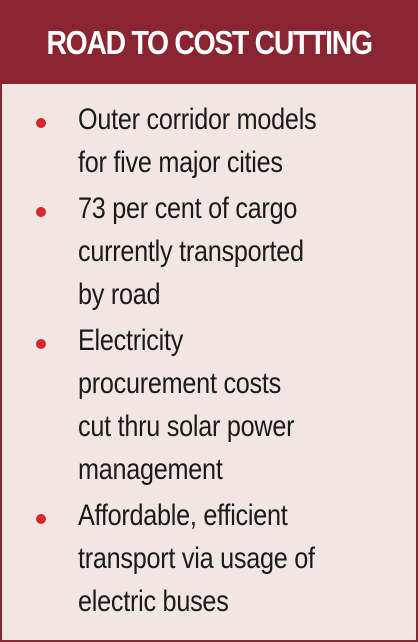 This screenshot has width=418, height=642. Describe the element at coordinates (180, 162) in the screenshot. I see `bullet-text: for five major cities` at that location.